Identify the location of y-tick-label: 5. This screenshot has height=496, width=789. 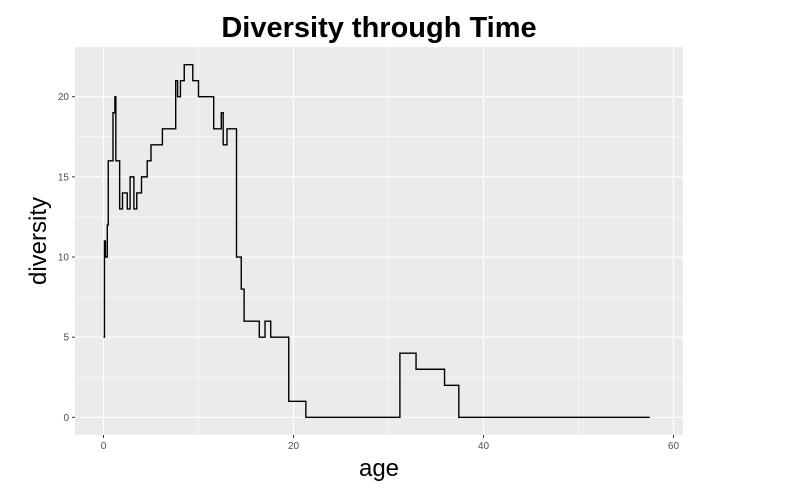
(66, 338).